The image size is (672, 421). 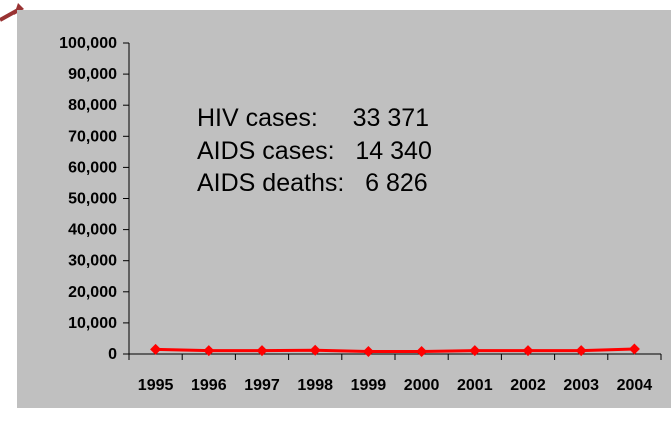 What do you see at coordinates (156, 385) in the screenshot?
I see `x-tick-label: 1995` at bounding box center [156, 385].